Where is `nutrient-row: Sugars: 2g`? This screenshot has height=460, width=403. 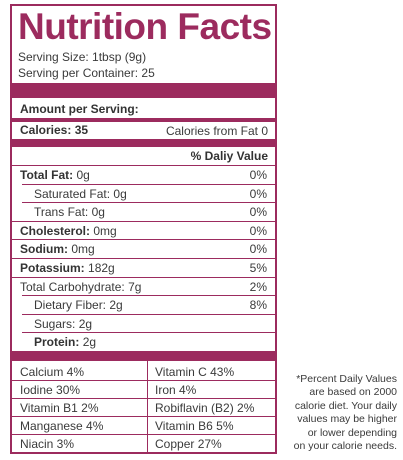
nutrient-row: Sugars: 2g is located at coordinates (143, 324).